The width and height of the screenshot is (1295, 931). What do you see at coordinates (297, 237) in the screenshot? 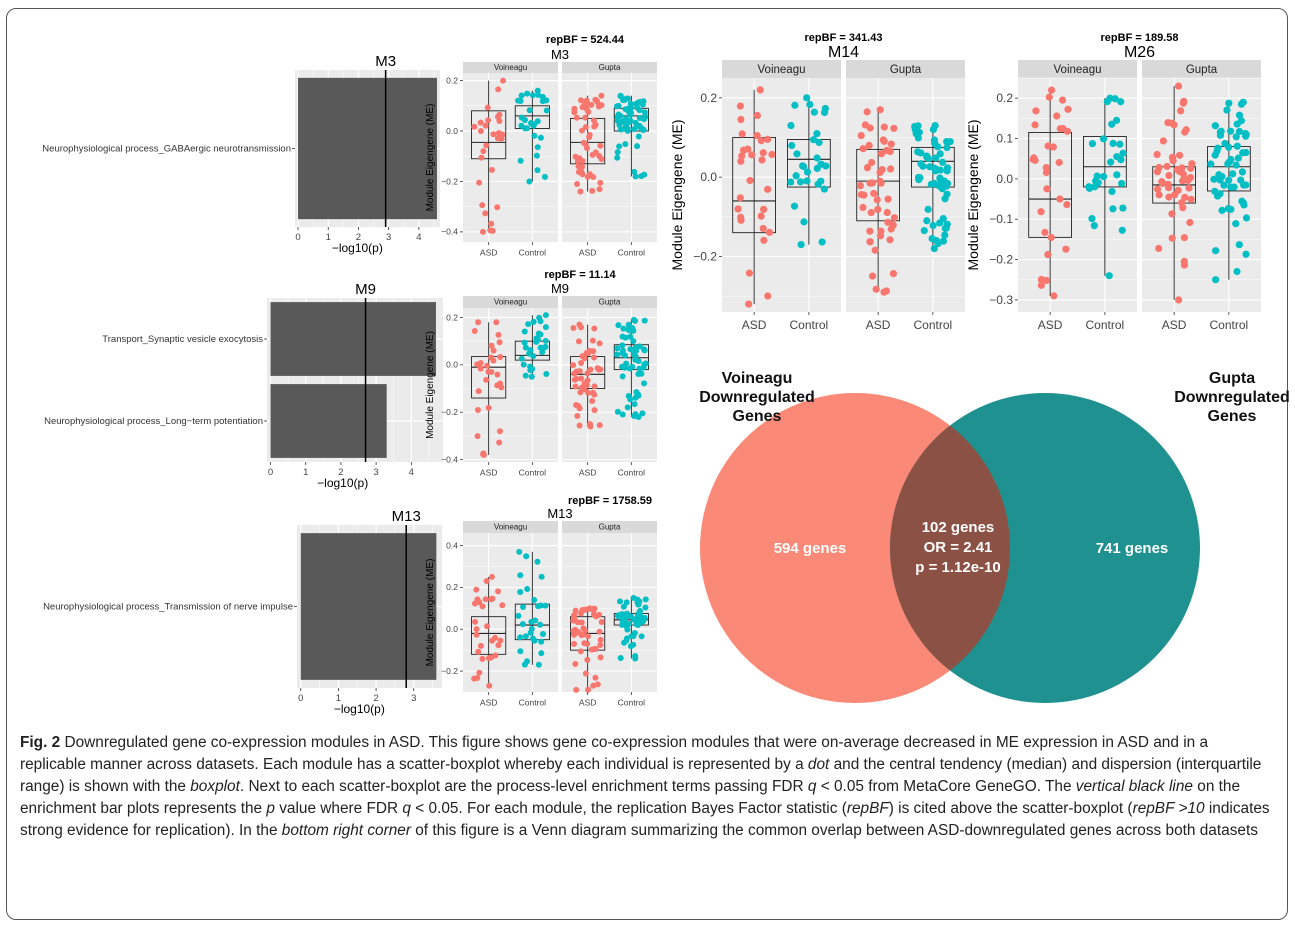
I see `x-tick-label: 0` at bounding box center [297, 237].